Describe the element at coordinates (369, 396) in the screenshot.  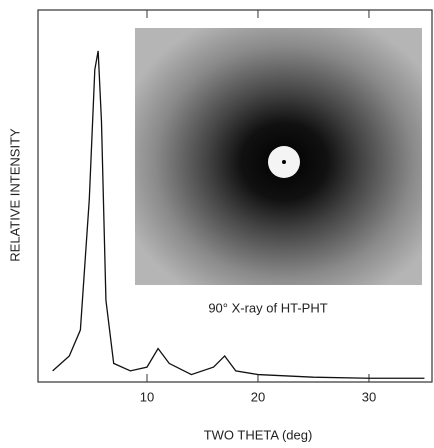
I see `x-tick-label: 30` at that location.